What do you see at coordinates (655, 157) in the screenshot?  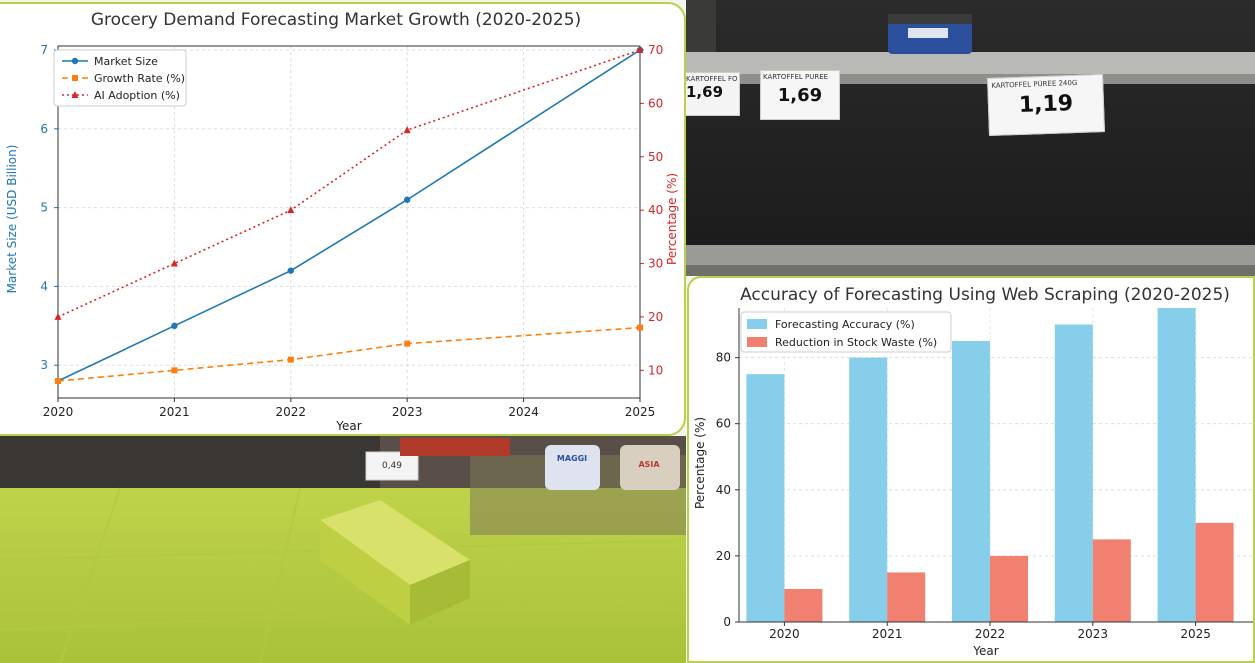 I see `y-right-tick-label: 50` at bounding box center [655, 157].